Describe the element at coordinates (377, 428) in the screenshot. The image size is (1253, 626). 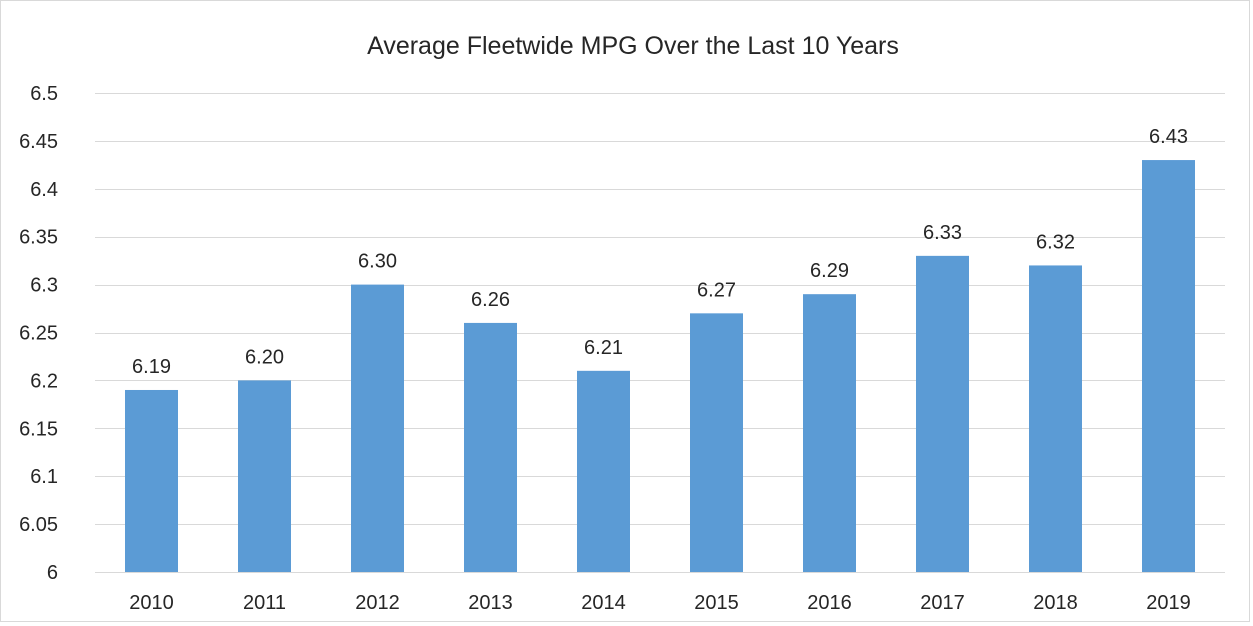
I see `bar-2012` at that location.